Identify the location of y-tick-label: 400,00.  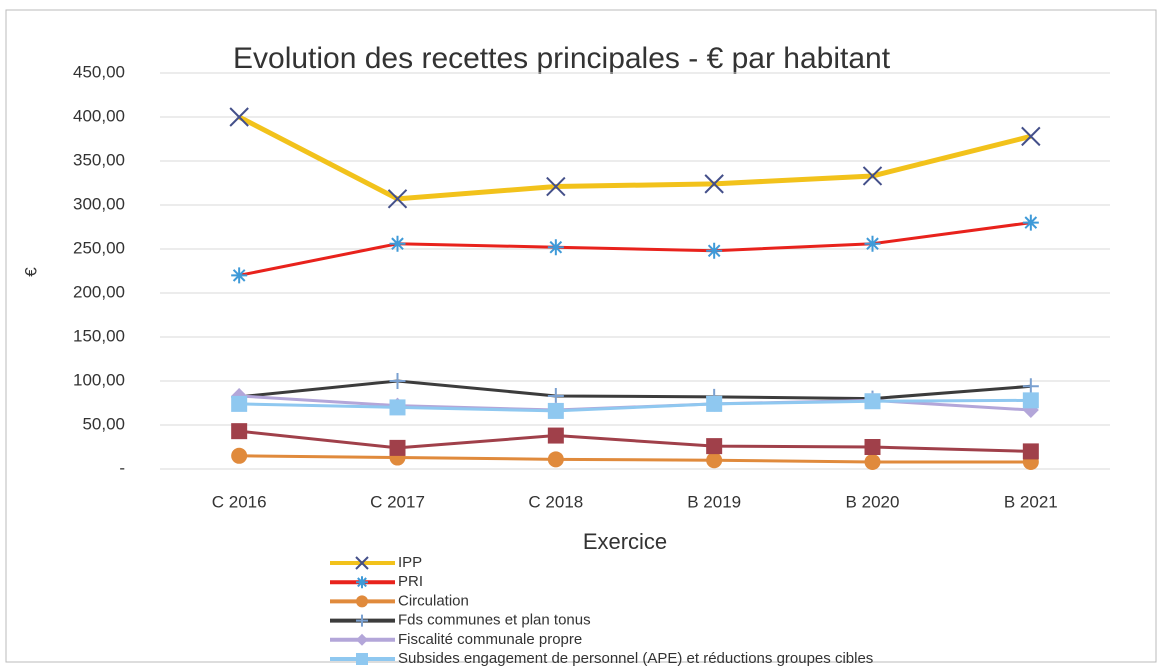
(99, 115).